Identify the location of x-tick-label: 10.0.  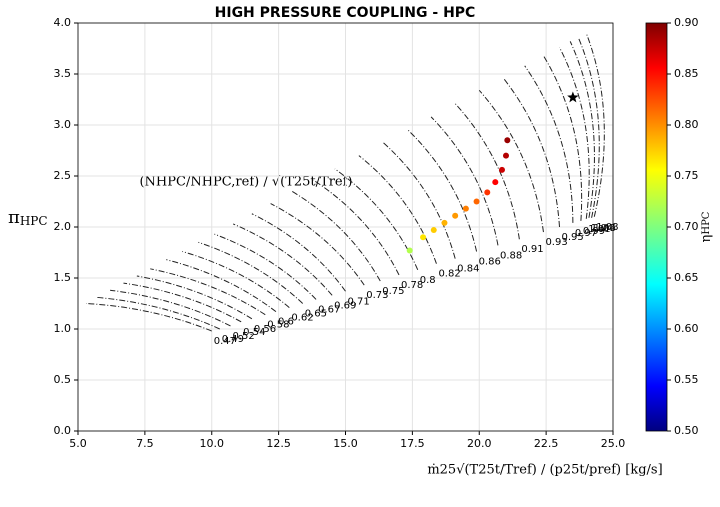
(212, 443).